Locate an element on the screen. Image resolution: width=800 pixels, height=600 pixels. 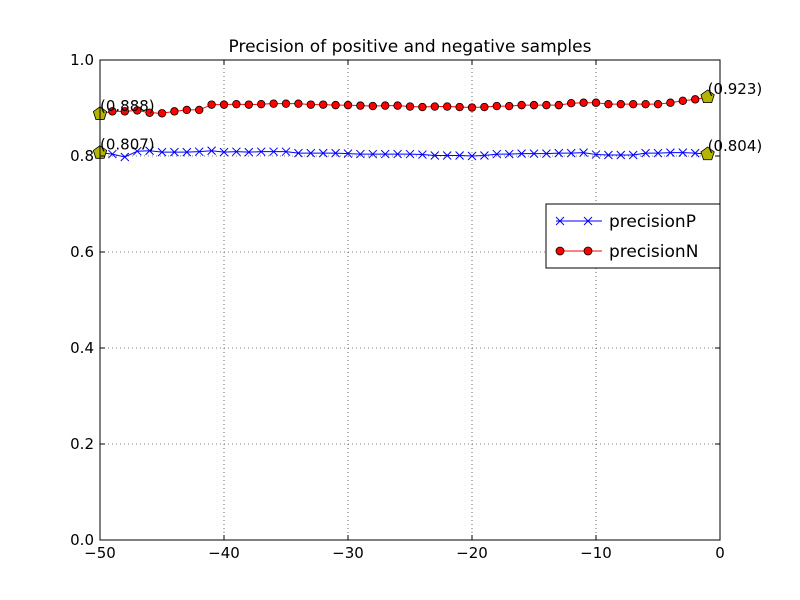
annotation-label: (0.923) is located at coordinates (735, 89).